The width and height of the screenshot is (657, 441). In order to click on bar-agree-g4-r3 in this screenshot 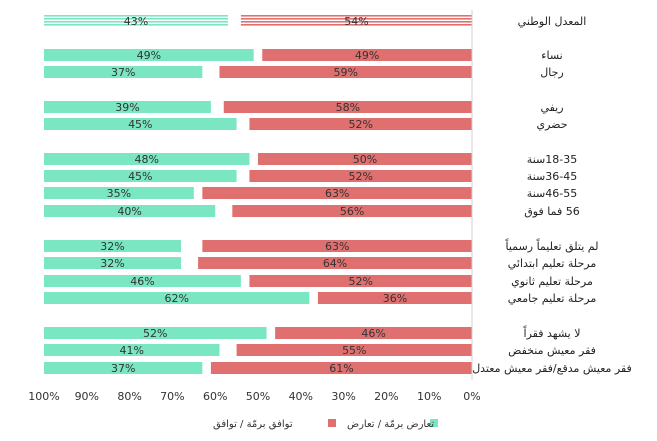, I will do `click(394, 298)`.